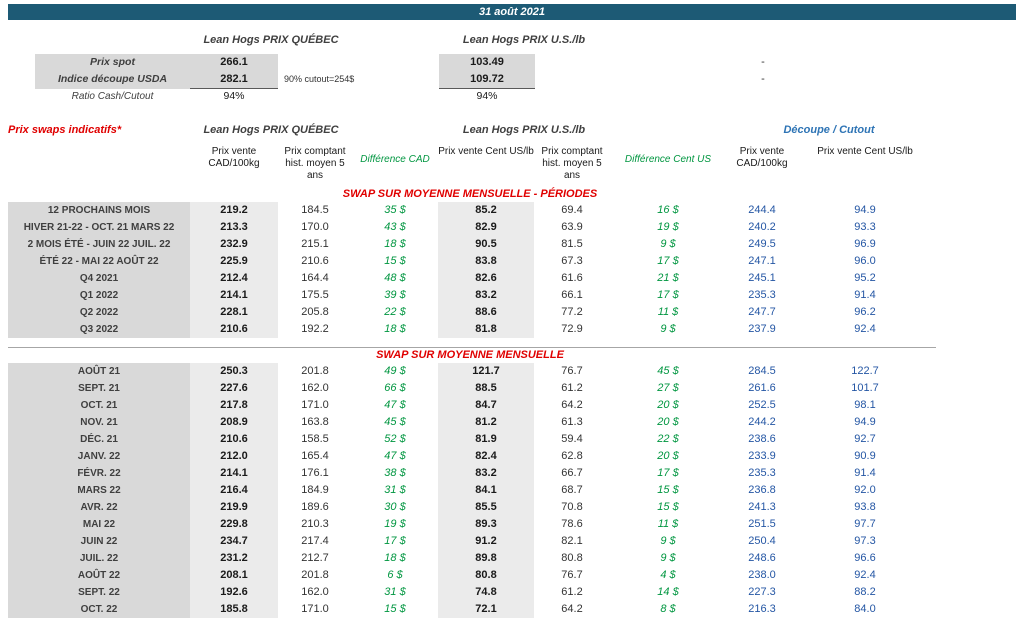  Describe the element at coordinates (572, 439) in the screenshot. I see `cell: 59.4` at that location.